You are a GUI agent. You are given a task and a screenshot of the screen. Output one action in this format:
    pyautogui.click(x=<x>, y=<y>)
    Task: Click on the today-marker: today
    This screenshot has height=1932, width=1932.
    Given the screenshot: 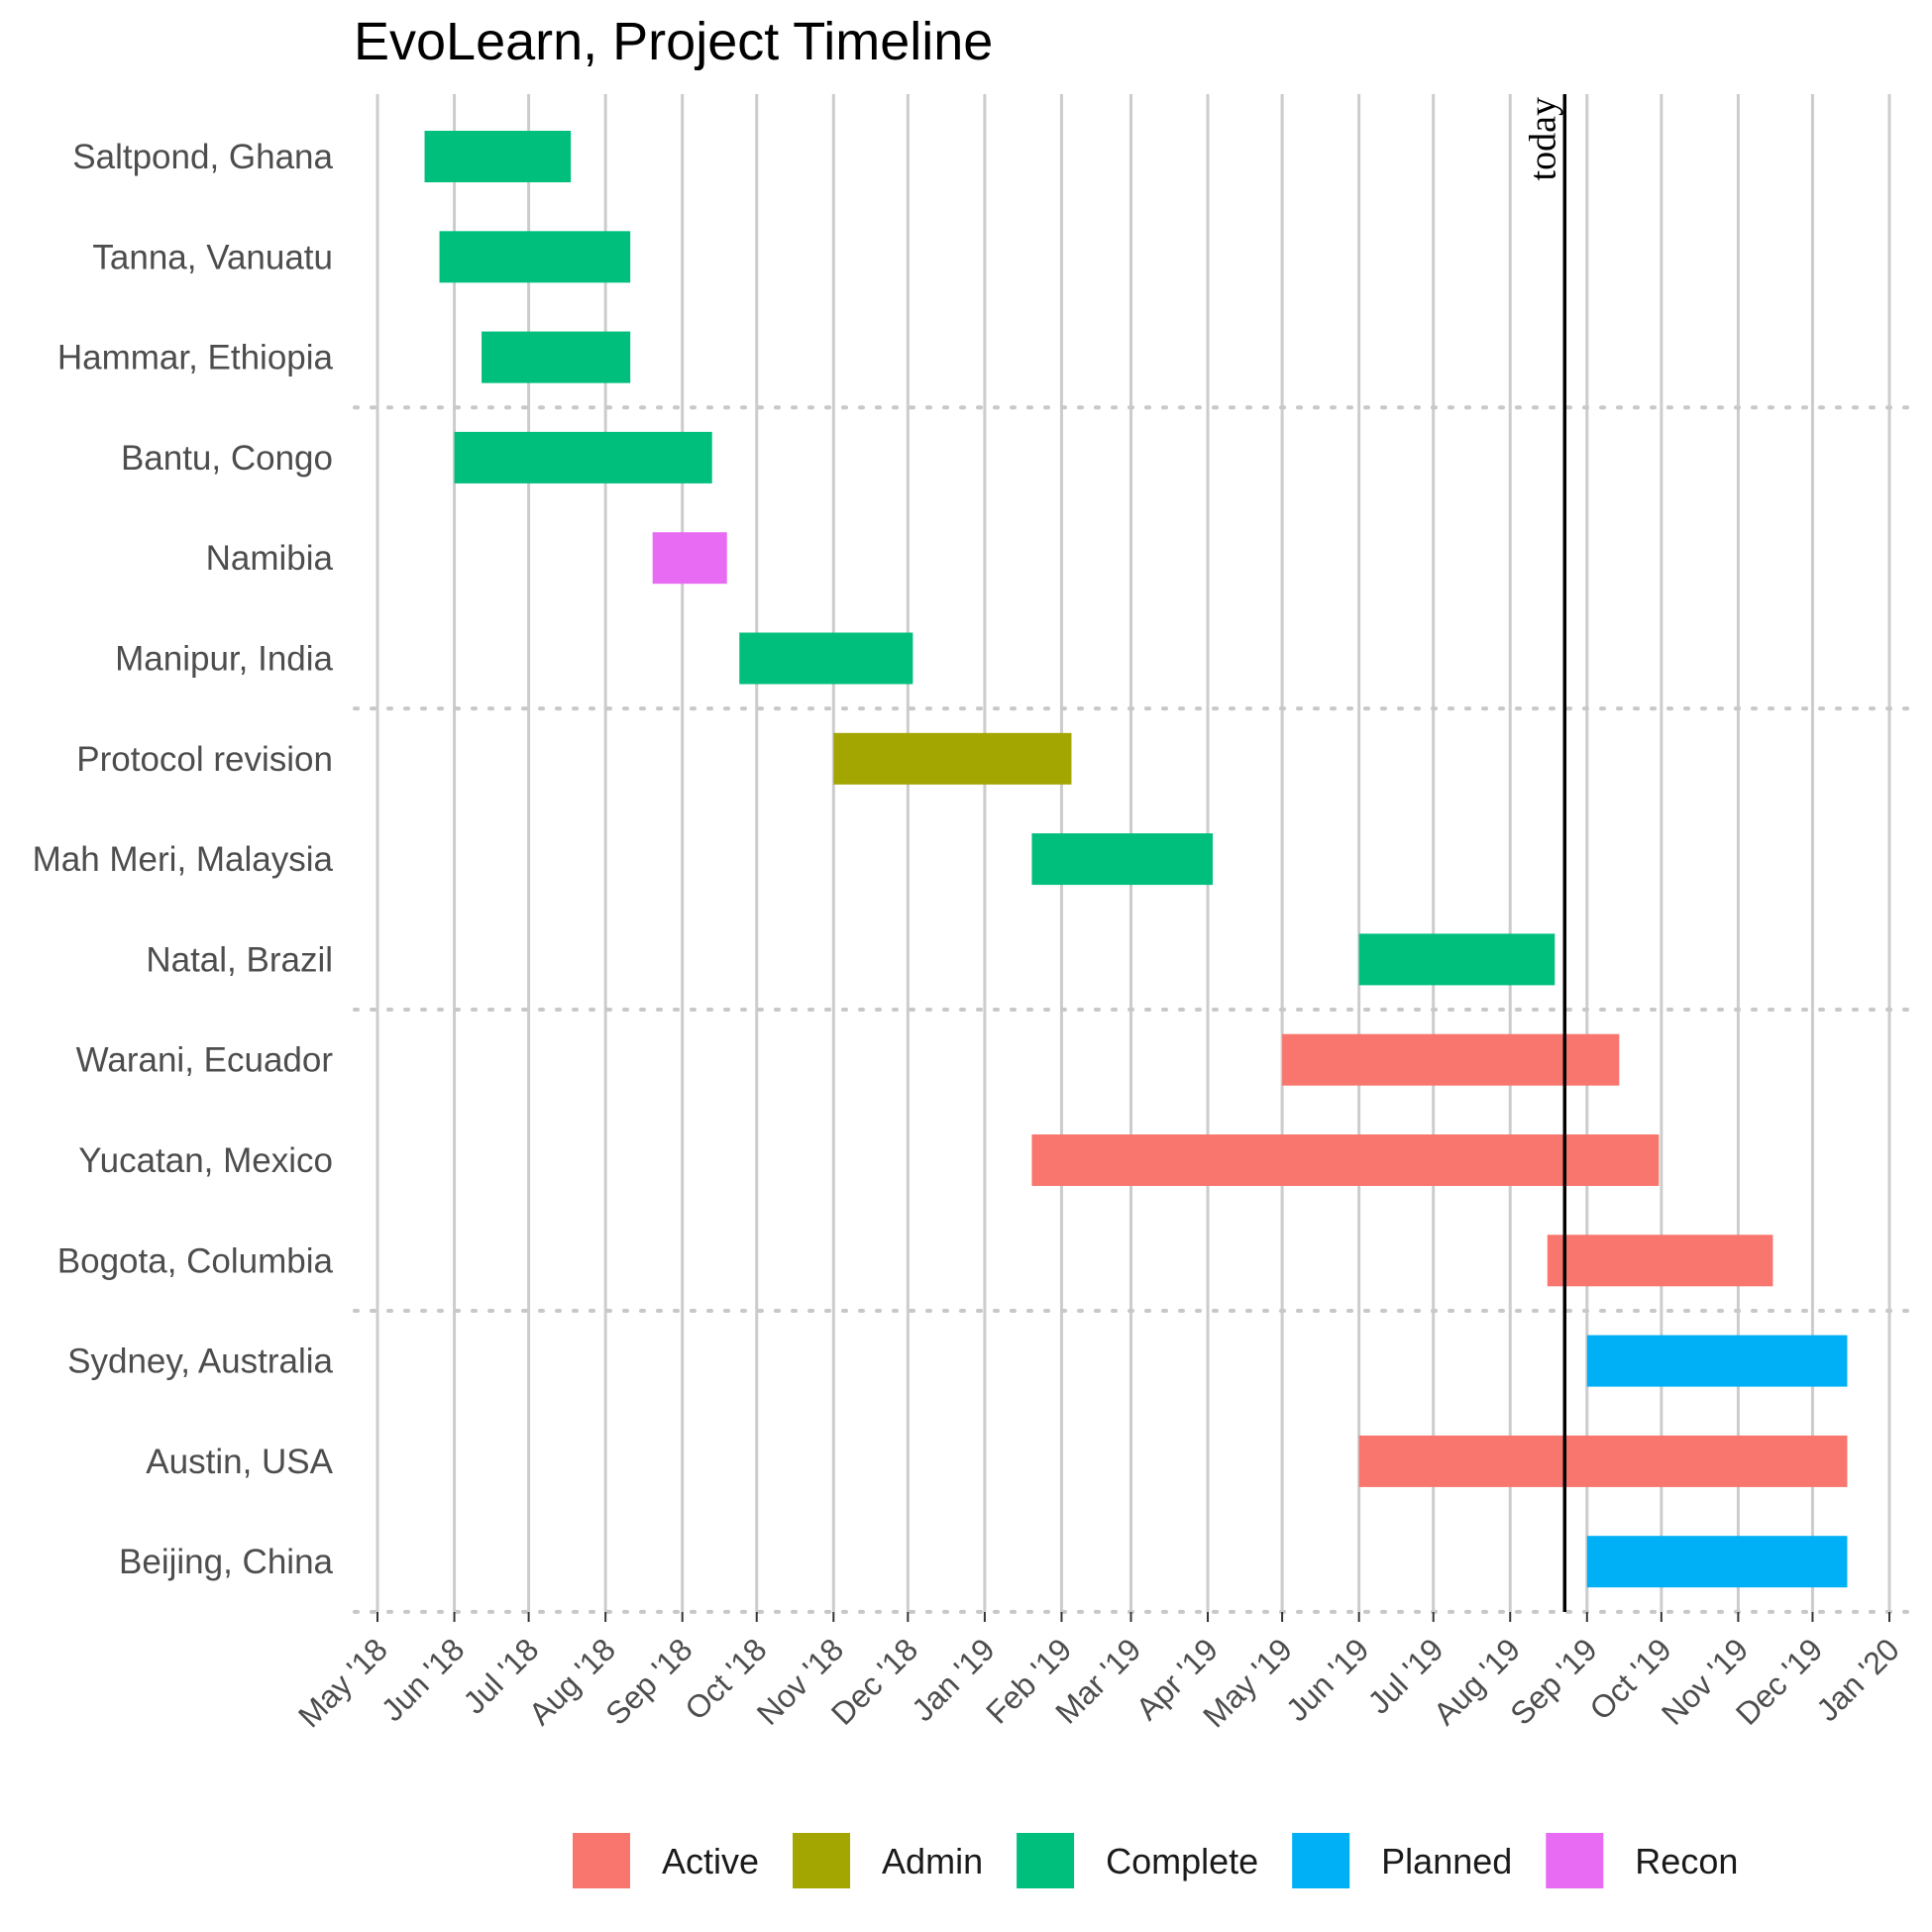 What is the action you would take?
    pyautogui.click(x=1544, y=853)
    